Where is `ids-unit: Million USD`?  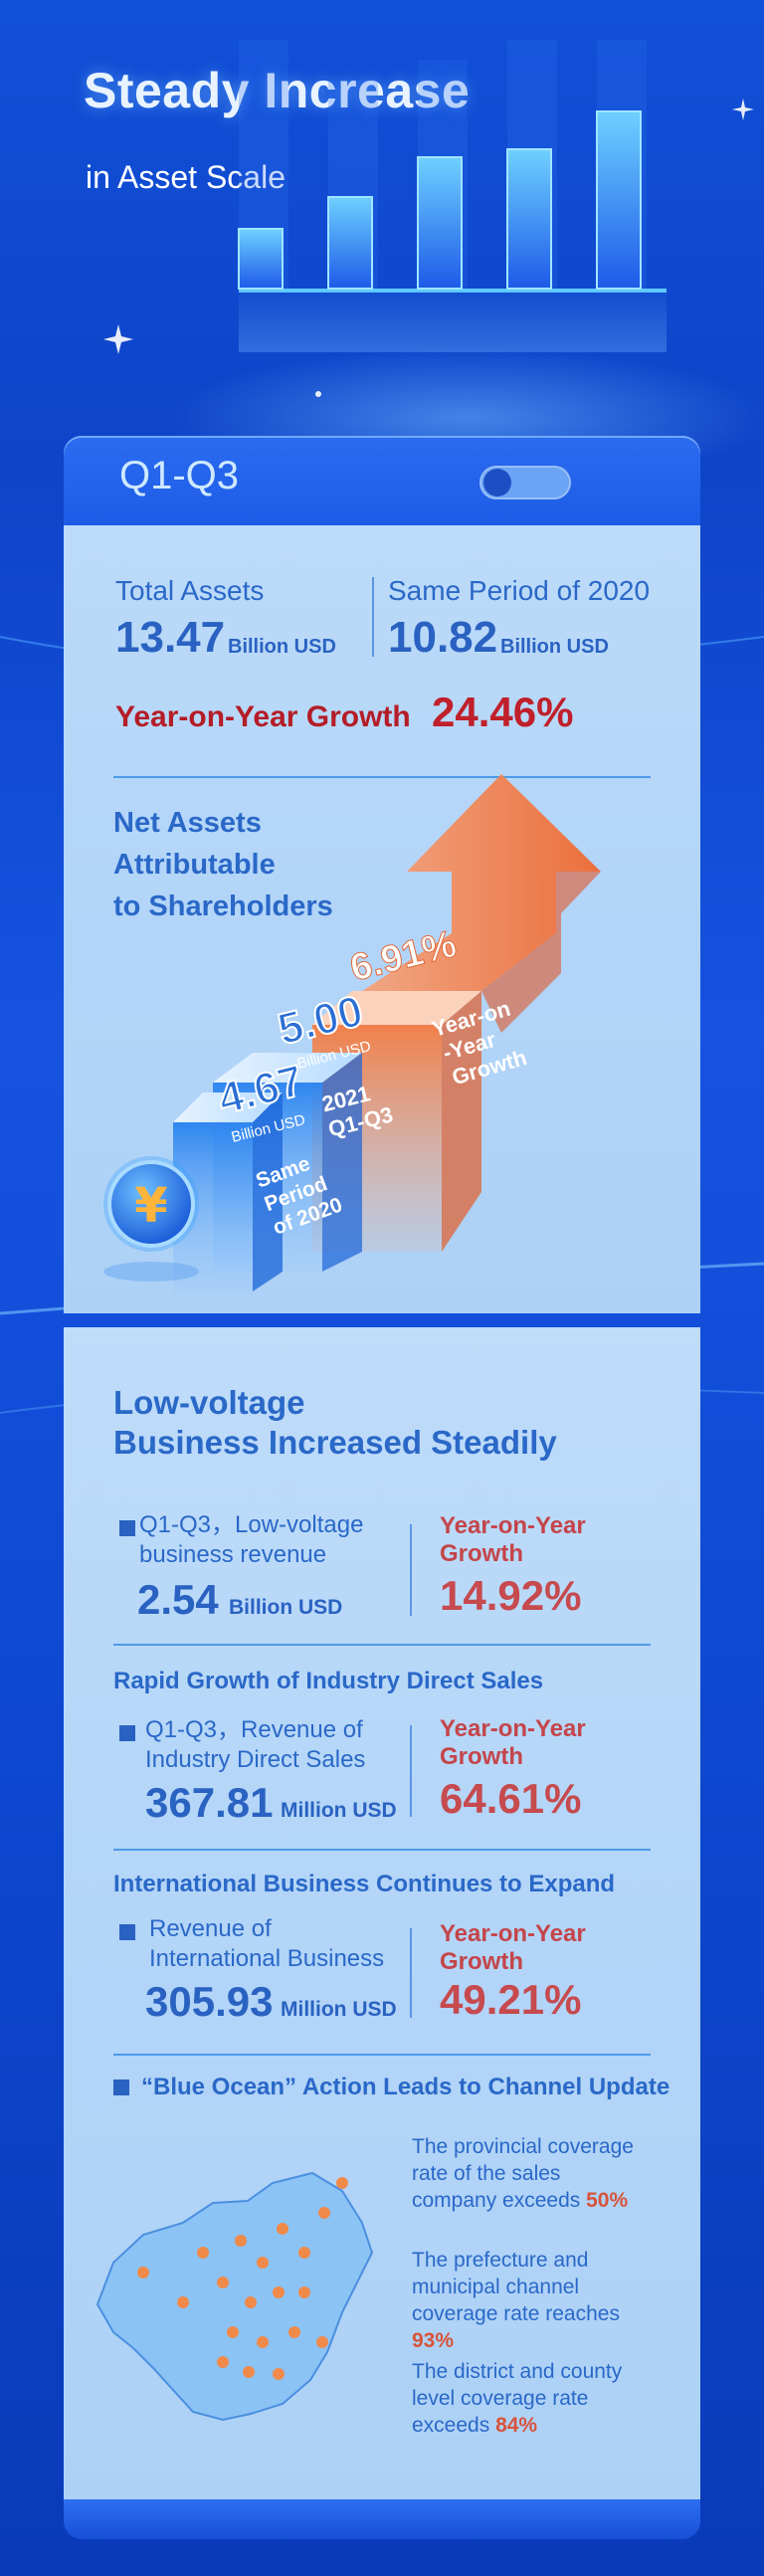 ids-unit: Million USD is located at coordinates (339, 1810).